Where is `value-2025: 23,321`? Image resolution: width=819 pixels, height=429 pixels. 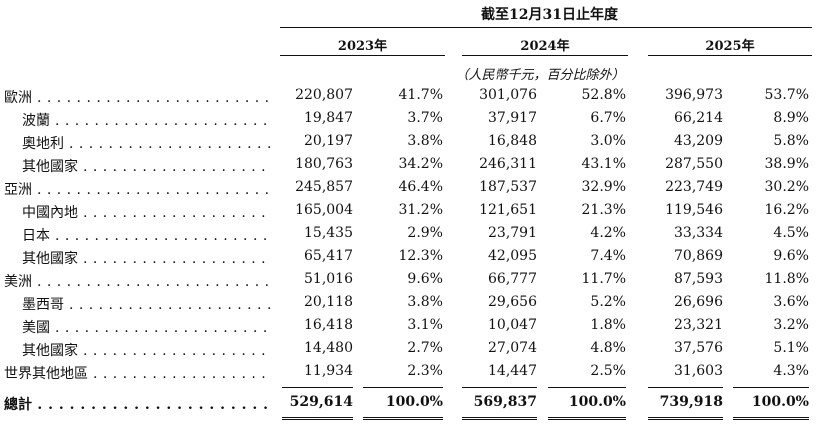 value-2025: 23,321 is located at coordinates (698, 325).